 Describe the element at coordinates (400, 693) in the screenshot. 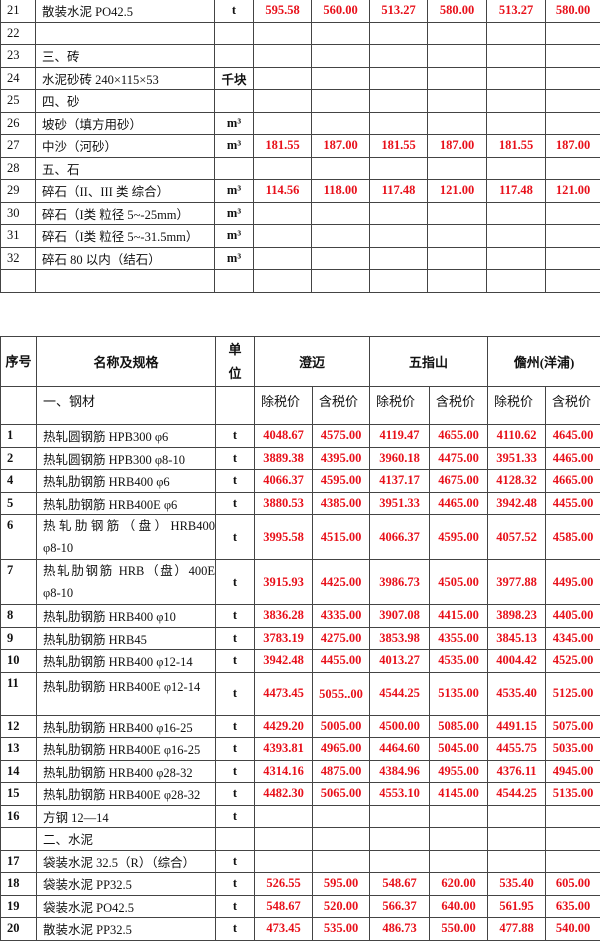

I see `price-pre-tax: 4544.25` at that location.